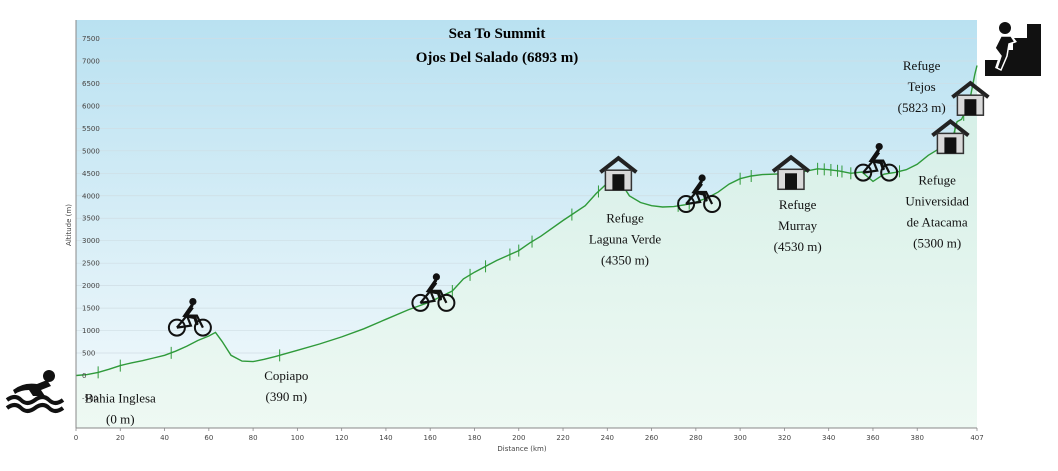  I want to click on x-tick-label: 100, so click(297, 438).